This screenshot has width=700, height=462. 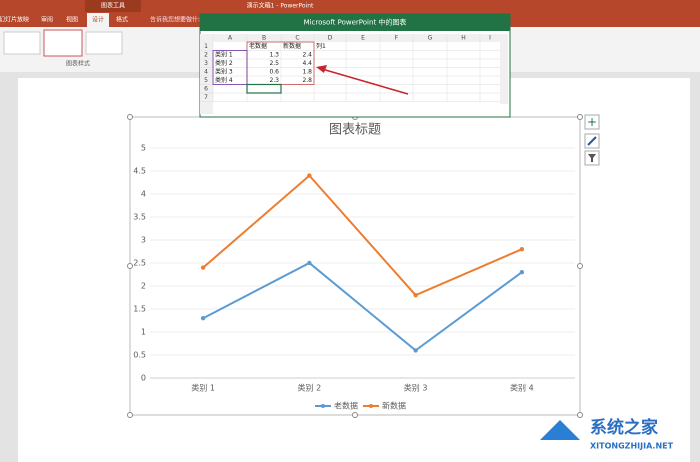 I want to click on arrow-head, so click(x=321, y=69).